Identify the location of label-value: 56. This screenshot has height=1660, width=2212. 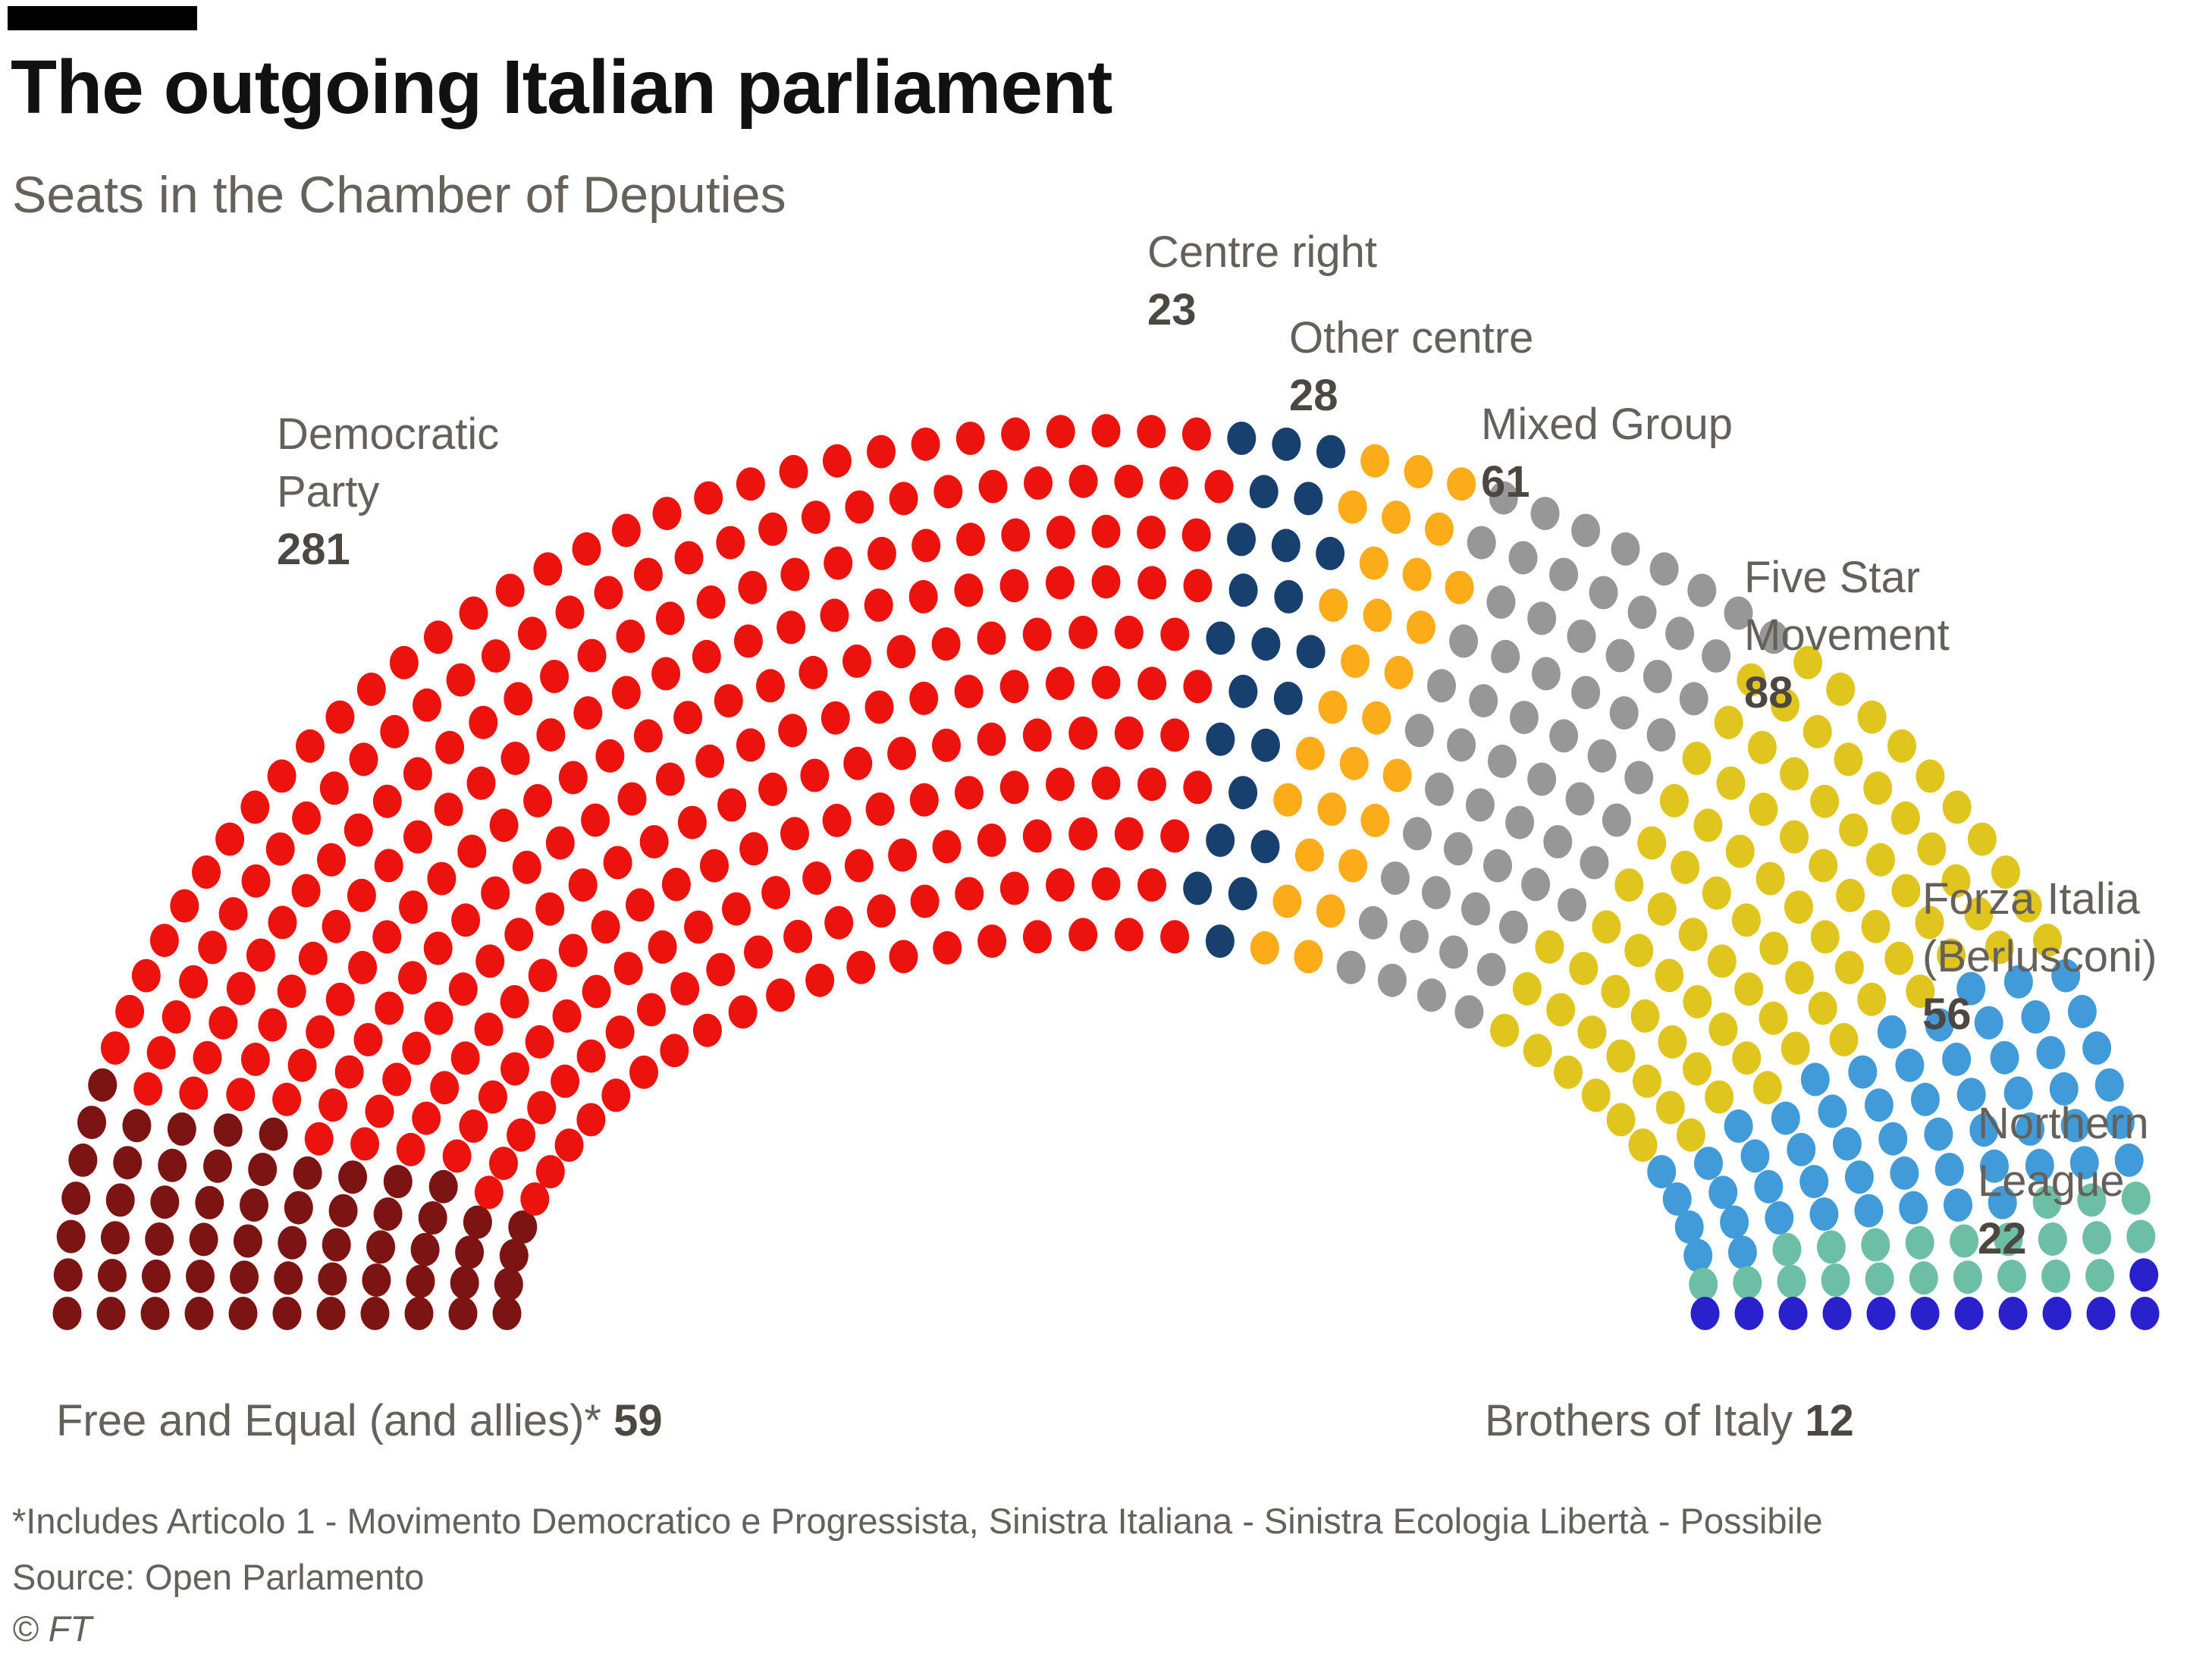
(1947, 1014).